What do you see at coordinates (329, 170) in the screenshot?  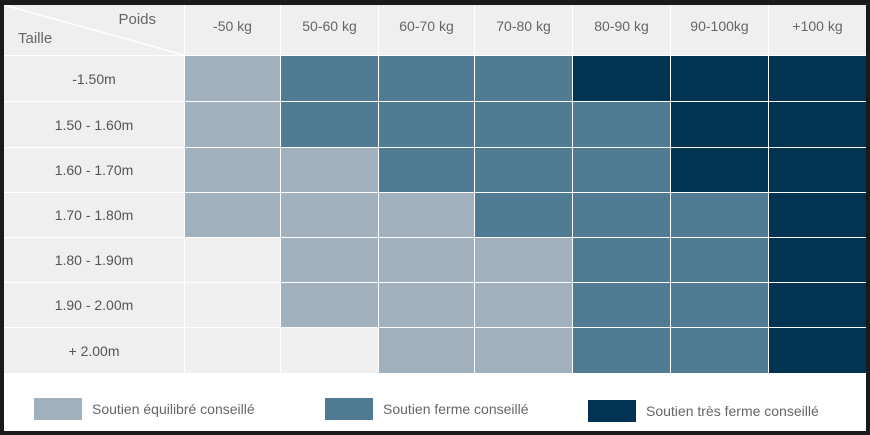 I see `cell-r2-c1` at bounding box center [329, 170].